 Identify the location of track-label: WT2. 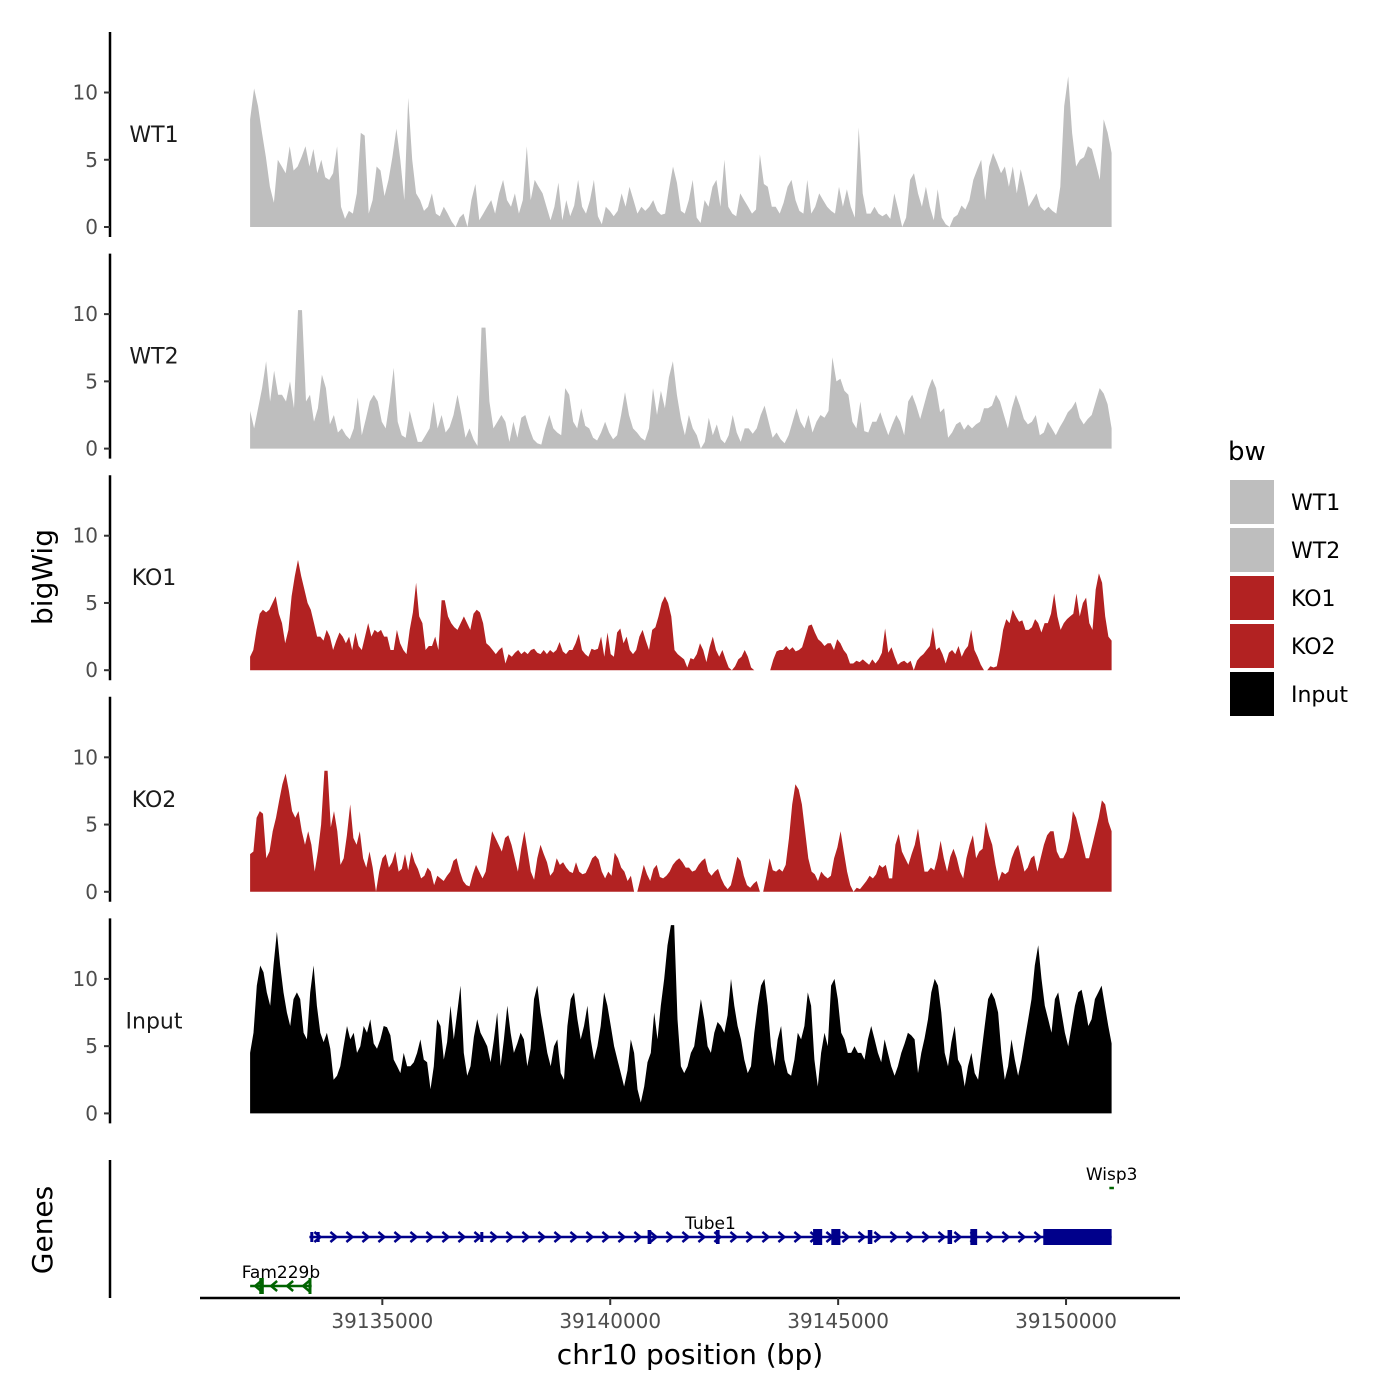
(153, 357).